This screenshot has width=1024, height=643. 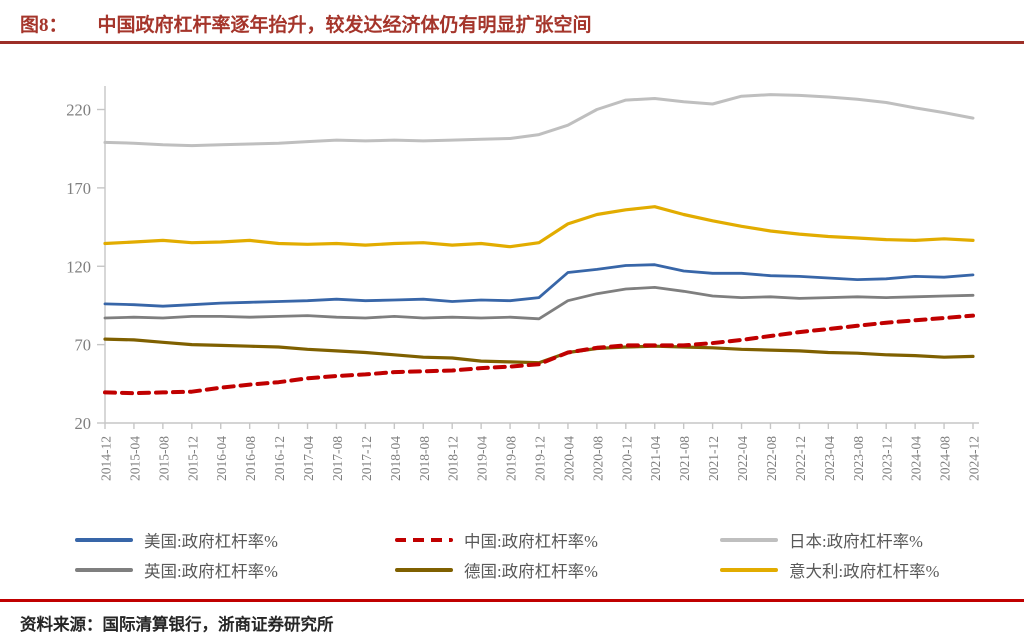 I want to click on x-tick-label: 2021-04, so click(x=655, y=458).